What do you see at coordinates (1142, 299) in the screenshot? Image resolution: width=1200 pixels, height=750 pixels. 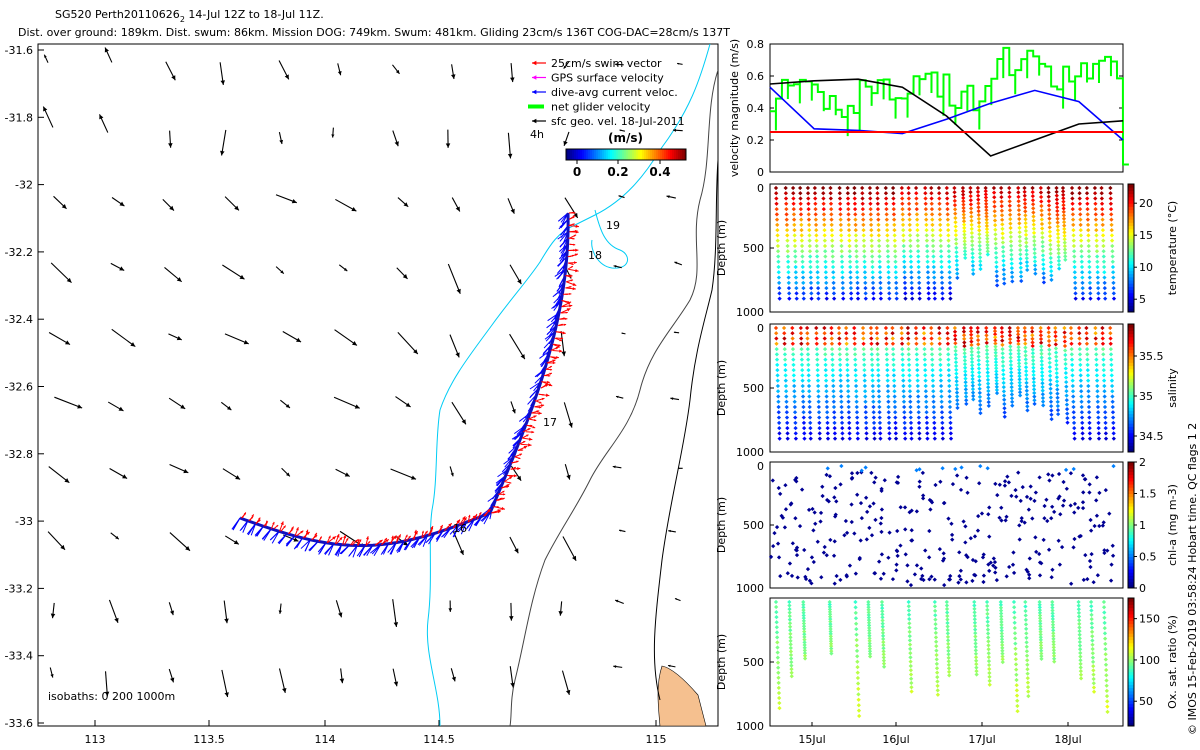 I see `section-colorbar-tick-label: 5` at bounding box center [1142, 299].